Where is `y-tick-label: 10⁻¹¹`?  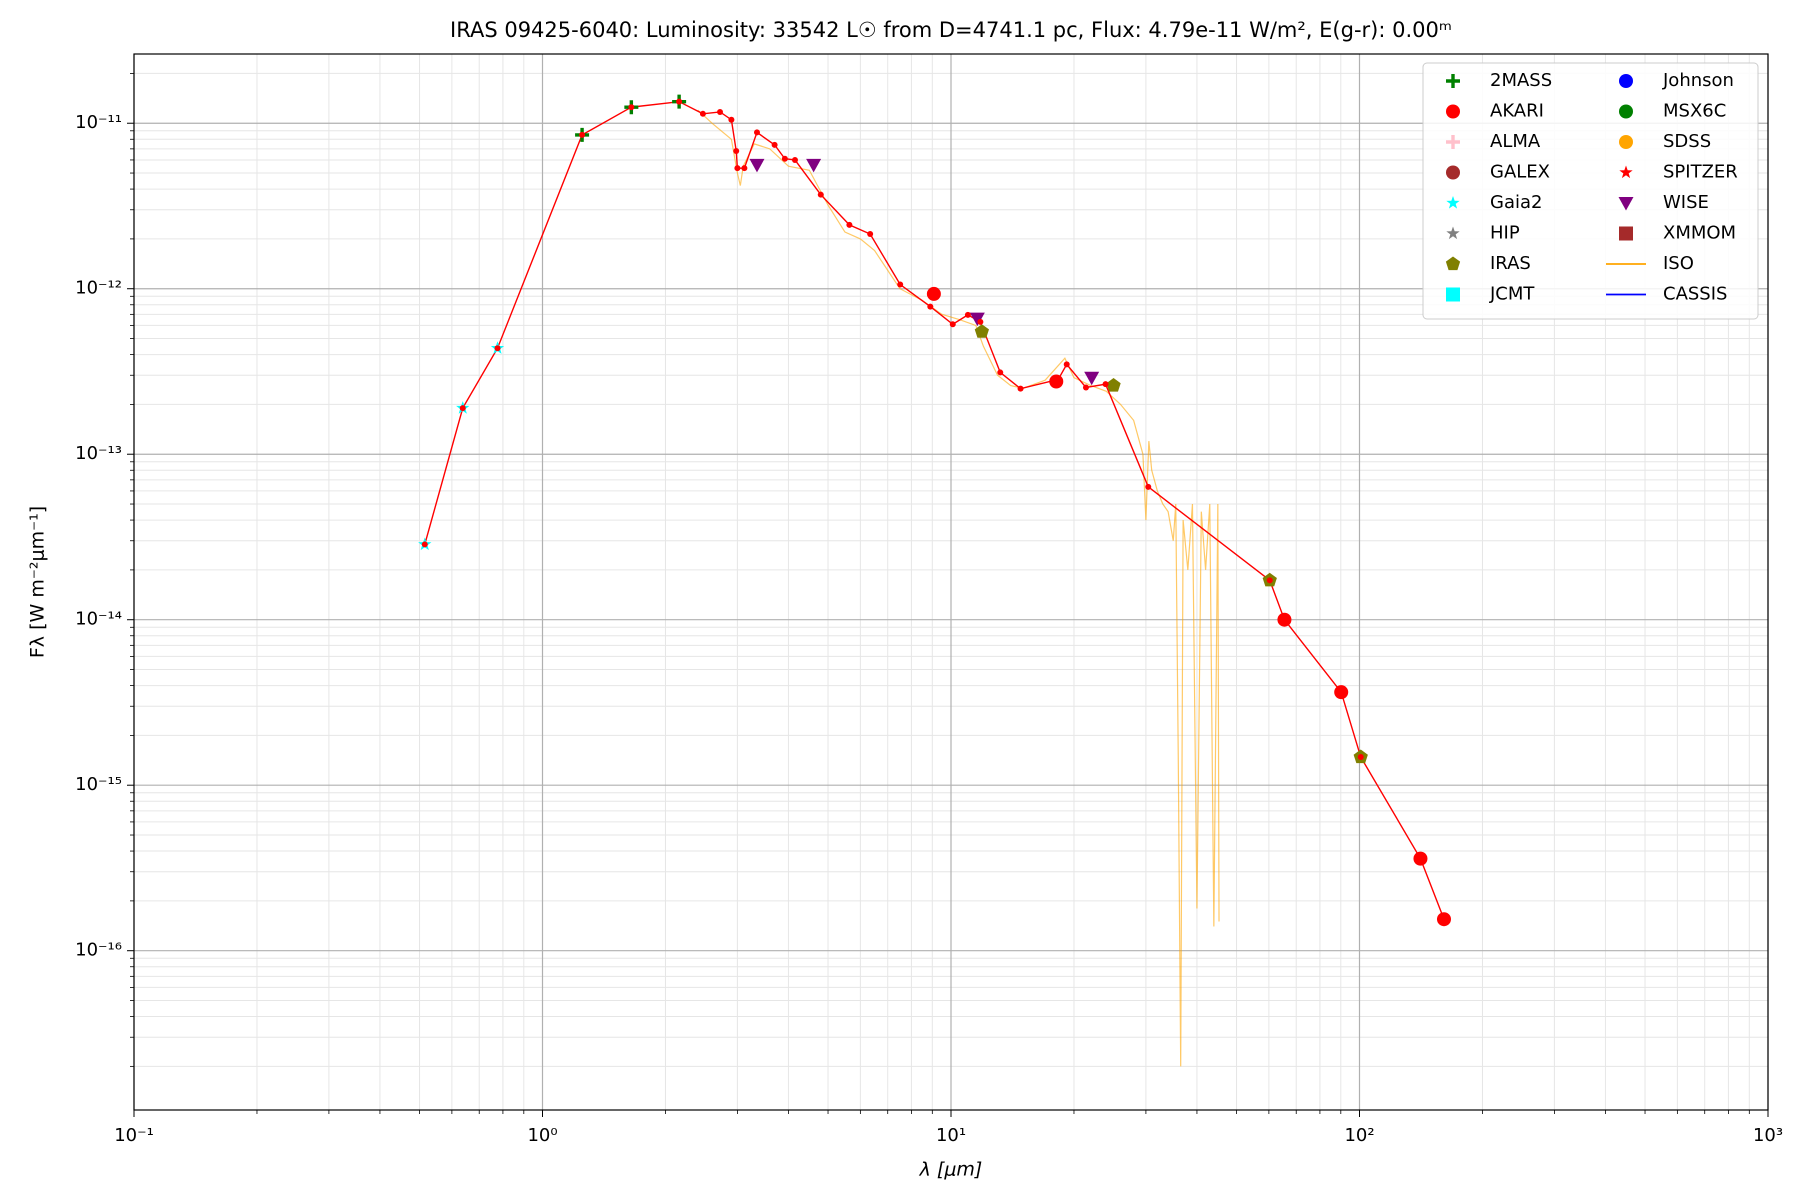
y-tick-label: 10⁻¹¹ is located at coordinates (98, 122).